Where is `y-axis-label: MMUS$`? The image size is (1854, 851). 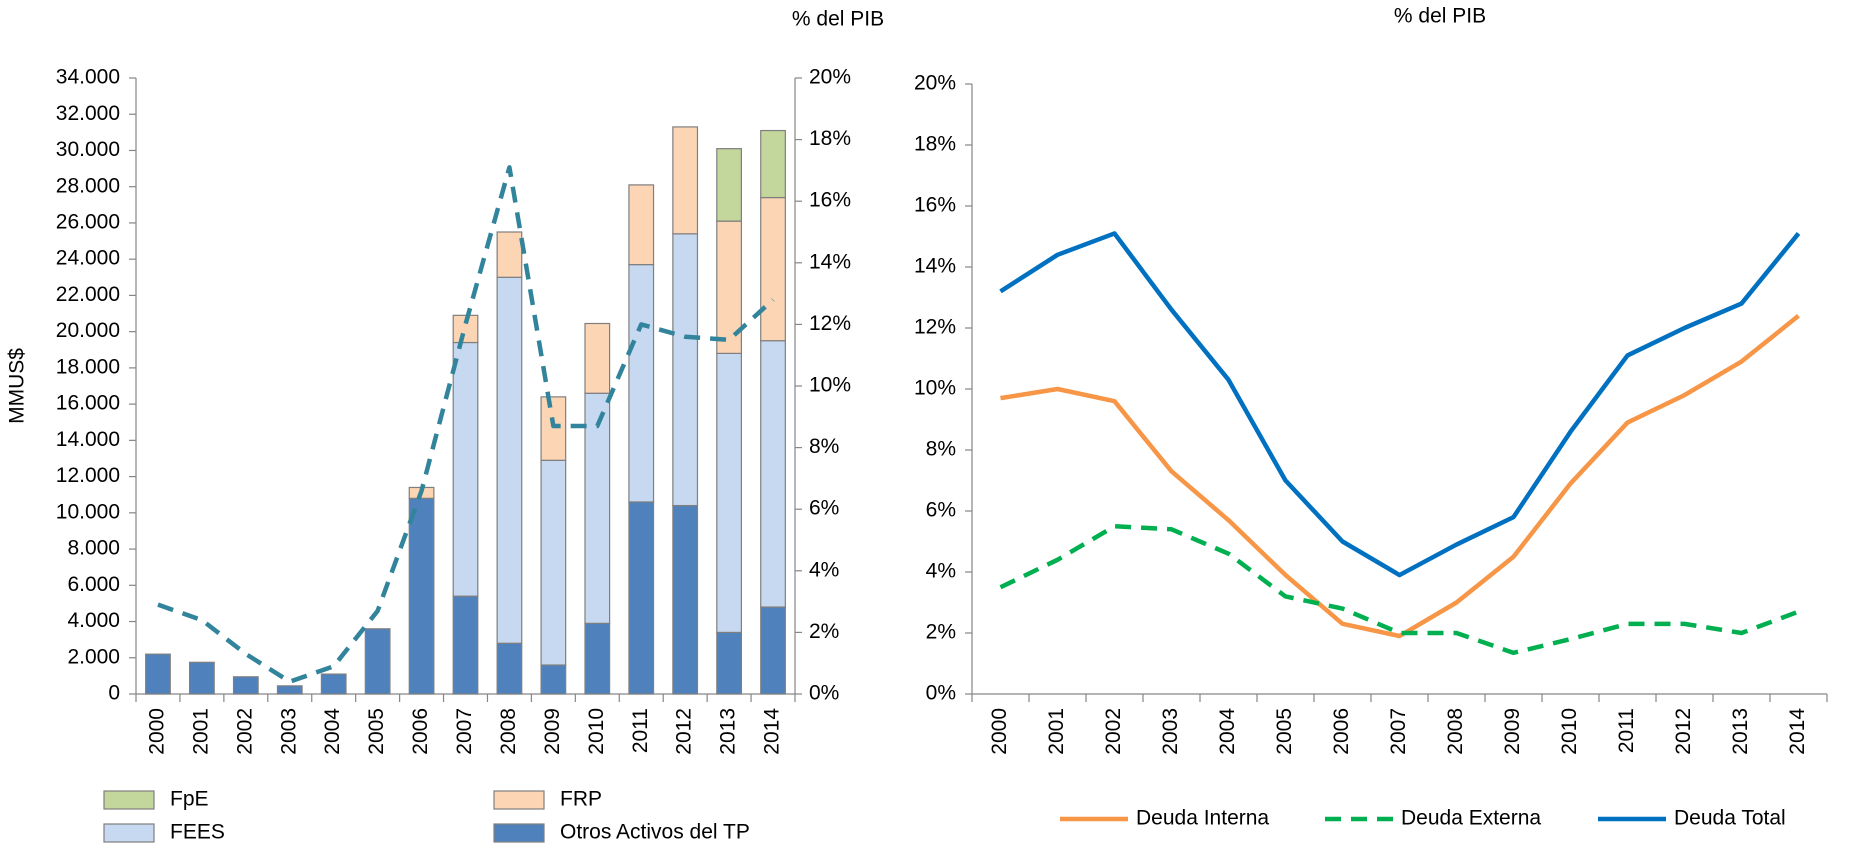 y-axis-label: MMUS$ is located at coordinates (17, 386).